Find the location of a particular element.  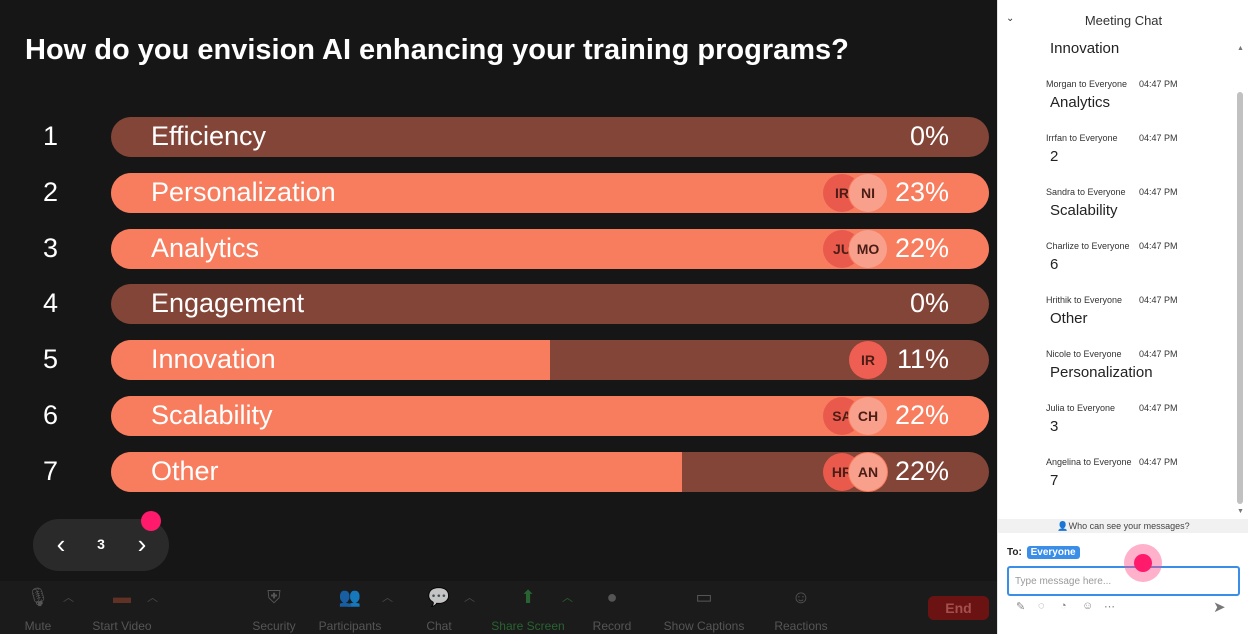

chat-button: 💬 Chat is located at coordinates (439, 609).